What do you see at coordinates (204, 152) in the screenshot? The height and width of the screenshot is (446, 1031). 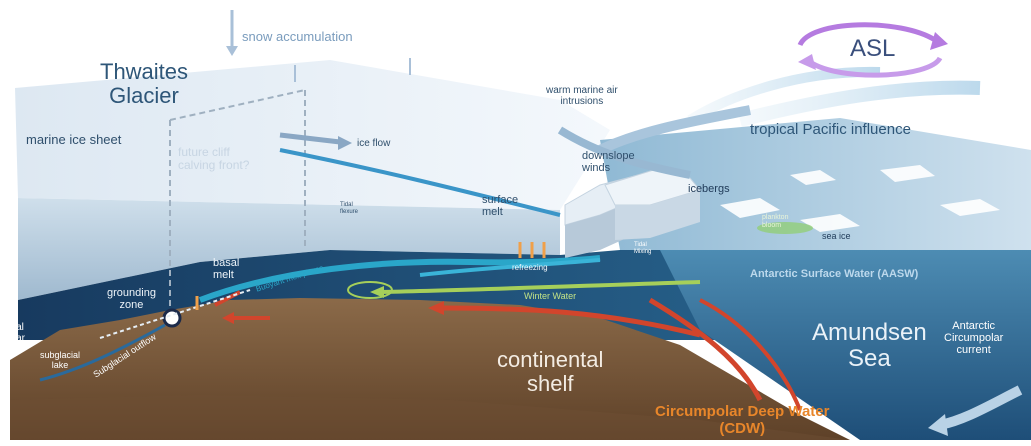 I see `future-cliff-line1: future cliff` at bounding box center [204, 152].